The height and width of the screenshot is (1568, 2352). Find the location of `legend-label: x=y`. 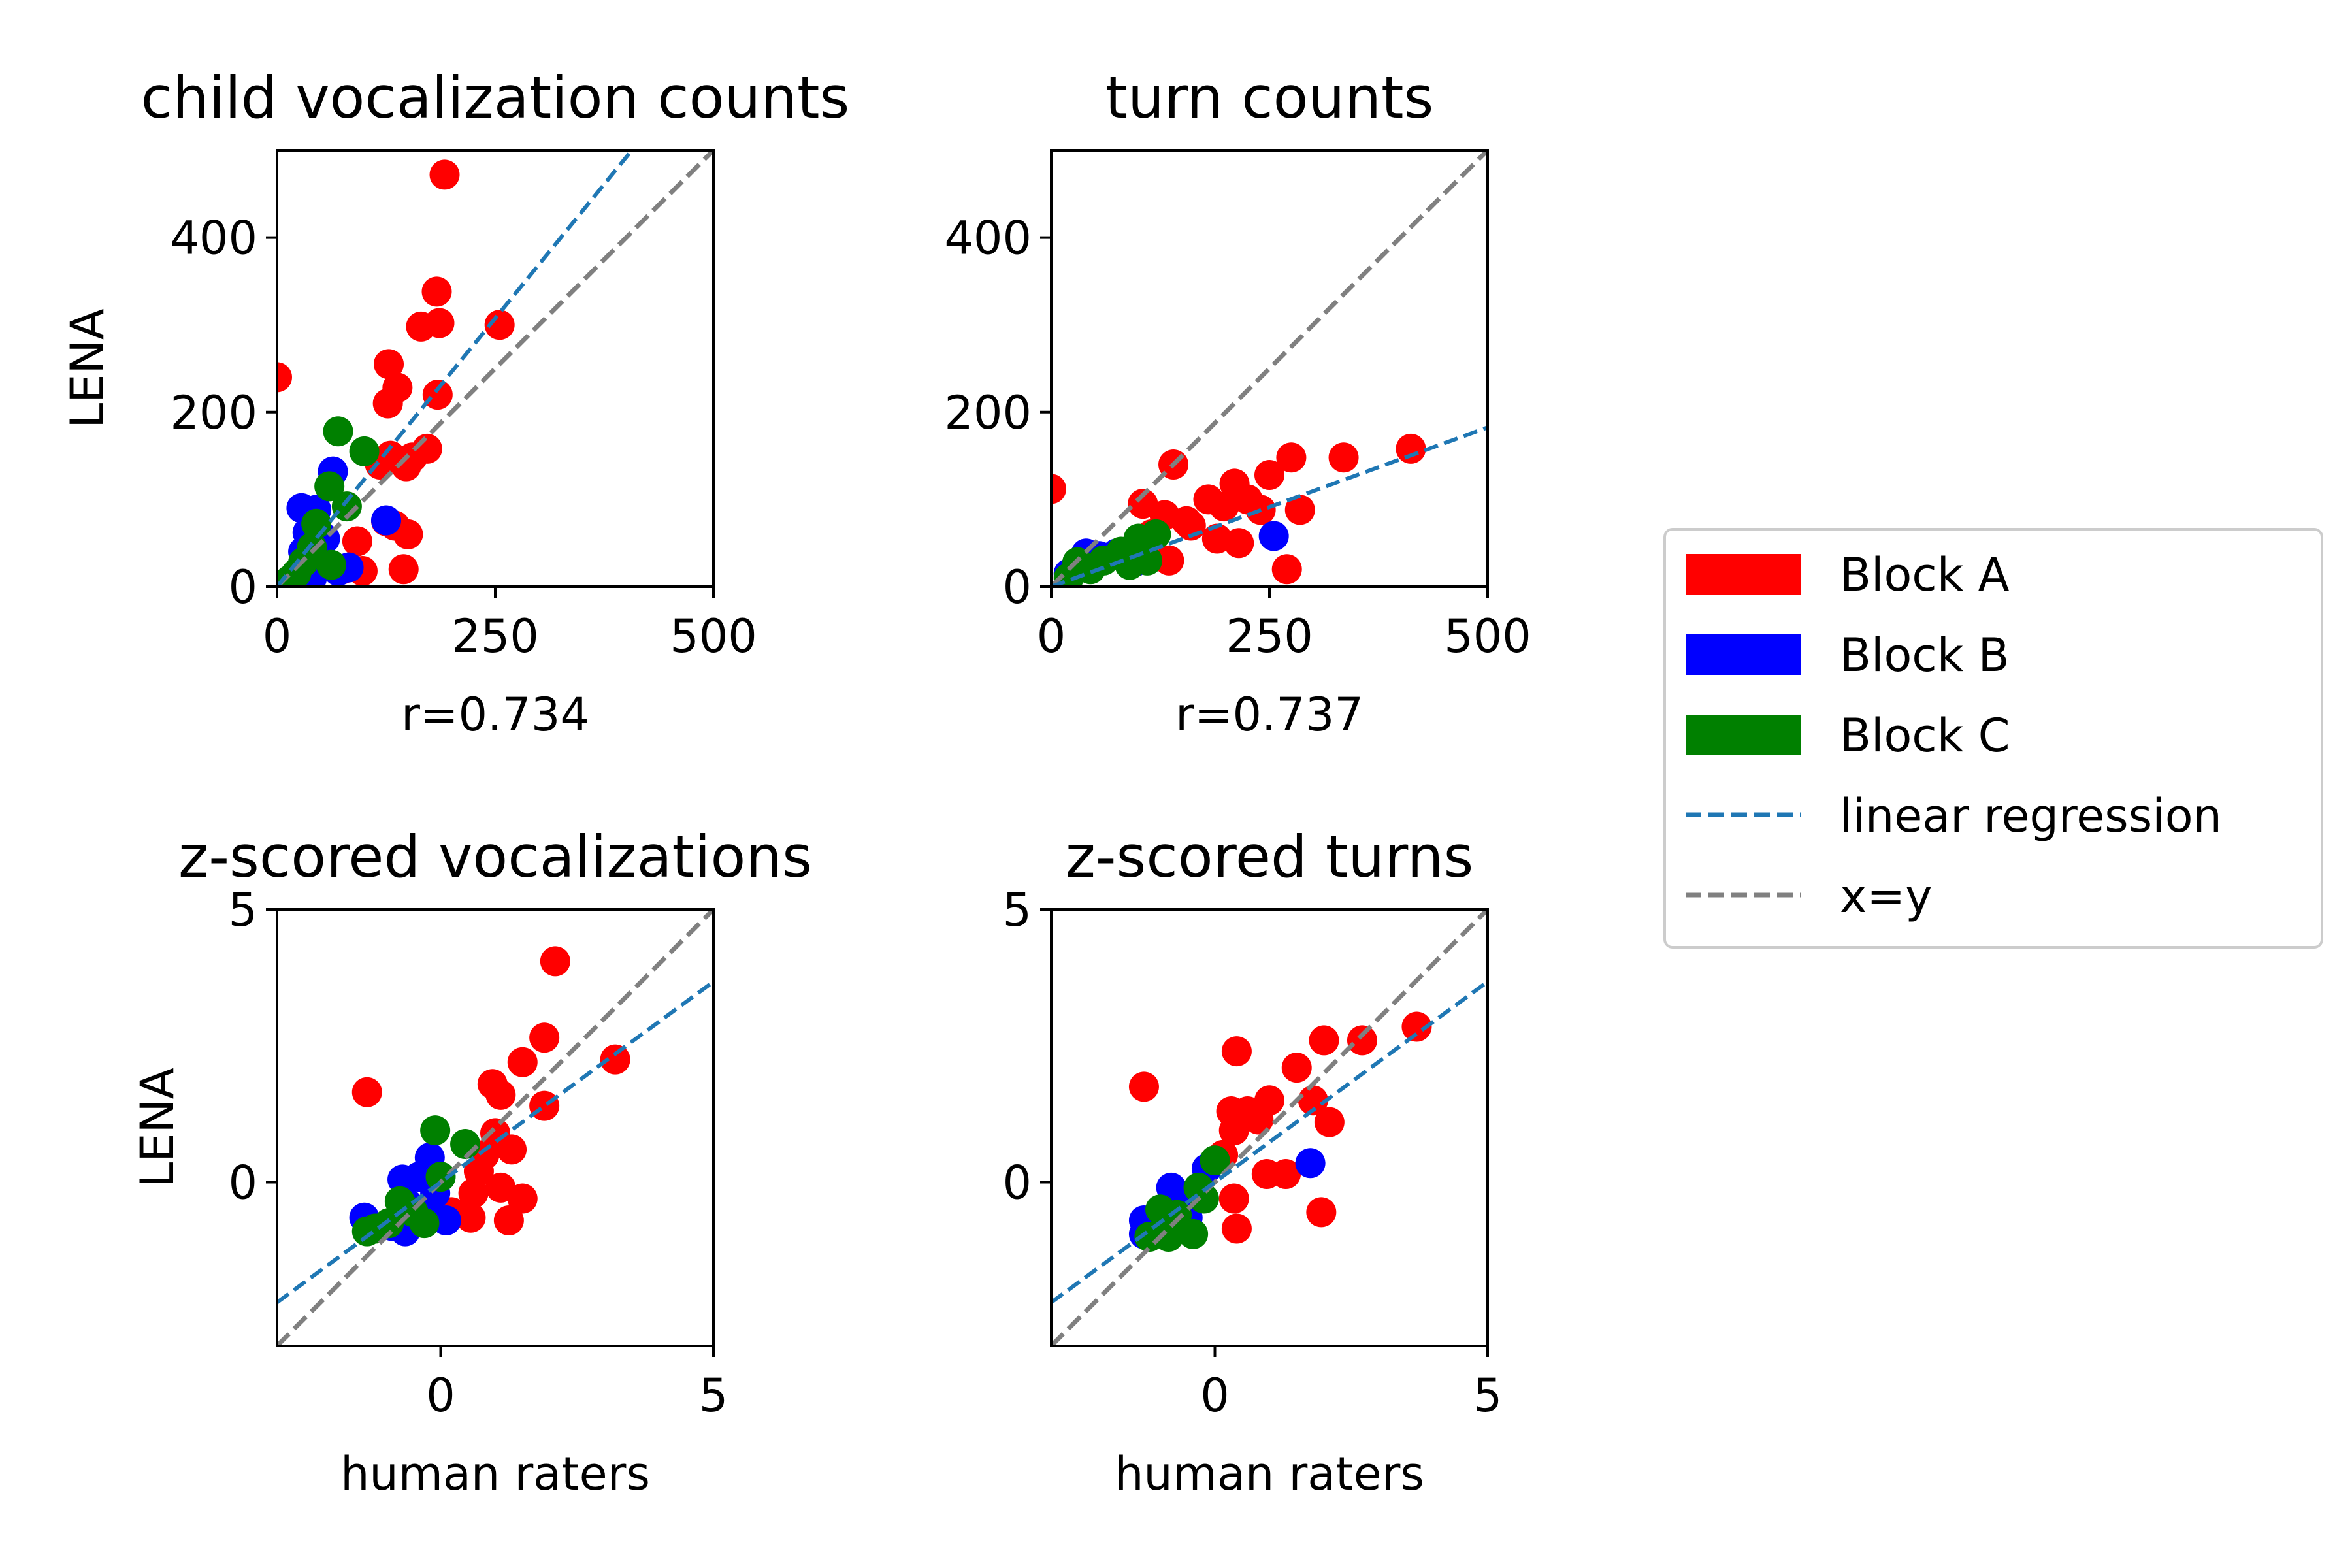

legend-label: x=y is located at coordinates (1886, 896).